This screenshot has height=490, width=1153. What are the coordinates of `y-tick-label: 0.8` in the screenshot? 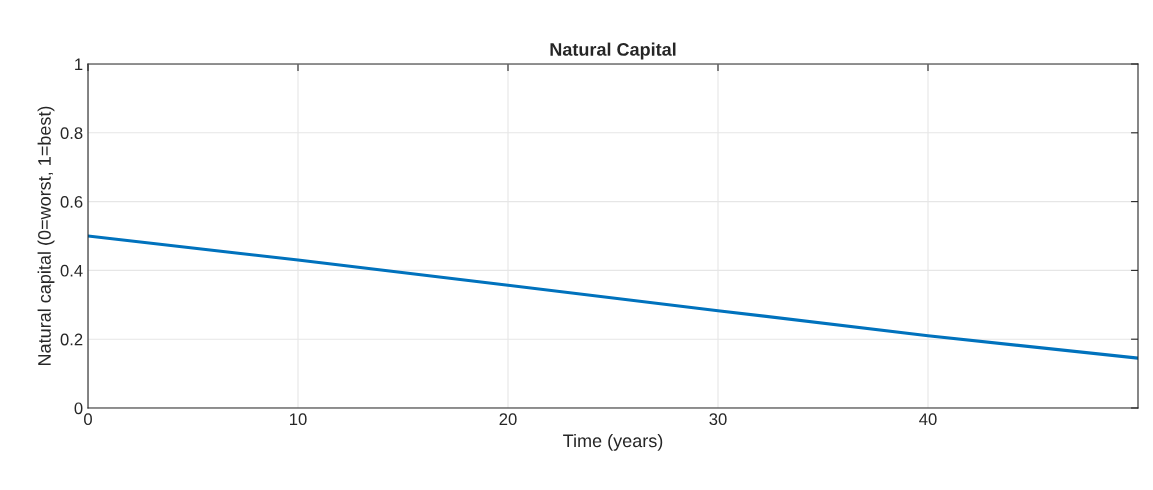 It's located at (71, 133).